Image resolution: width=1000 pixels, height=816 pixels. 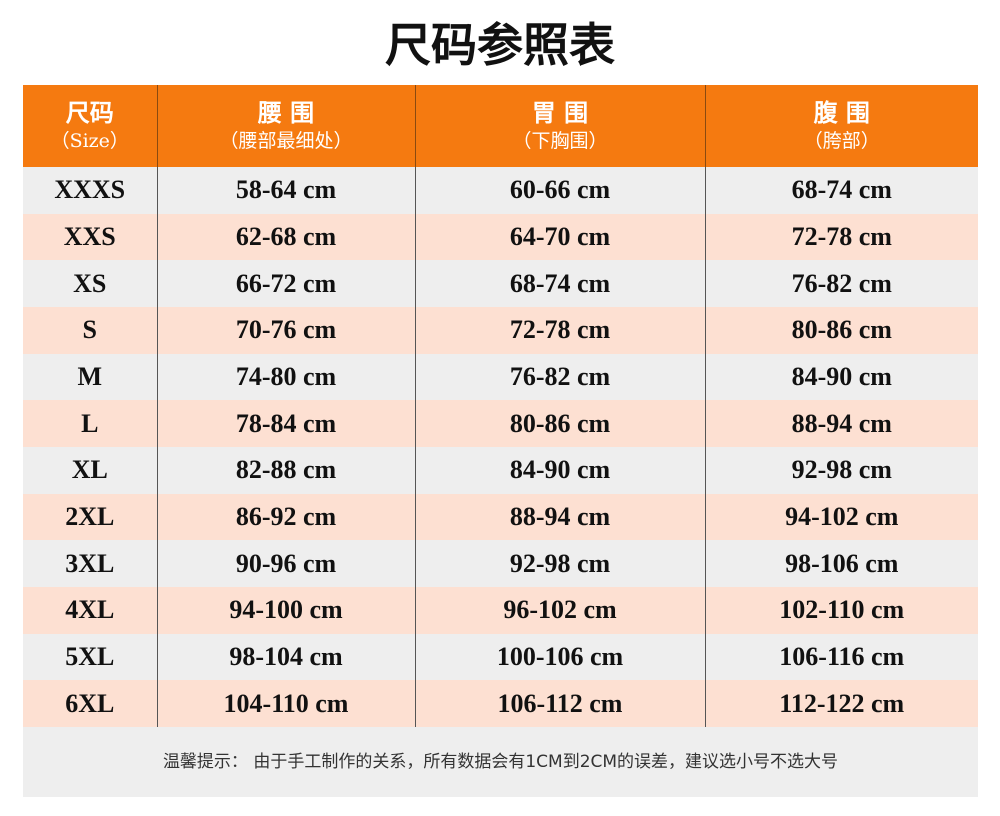 I want to click on measure-cell: 96-102 cm, so click(x=559, y=610).